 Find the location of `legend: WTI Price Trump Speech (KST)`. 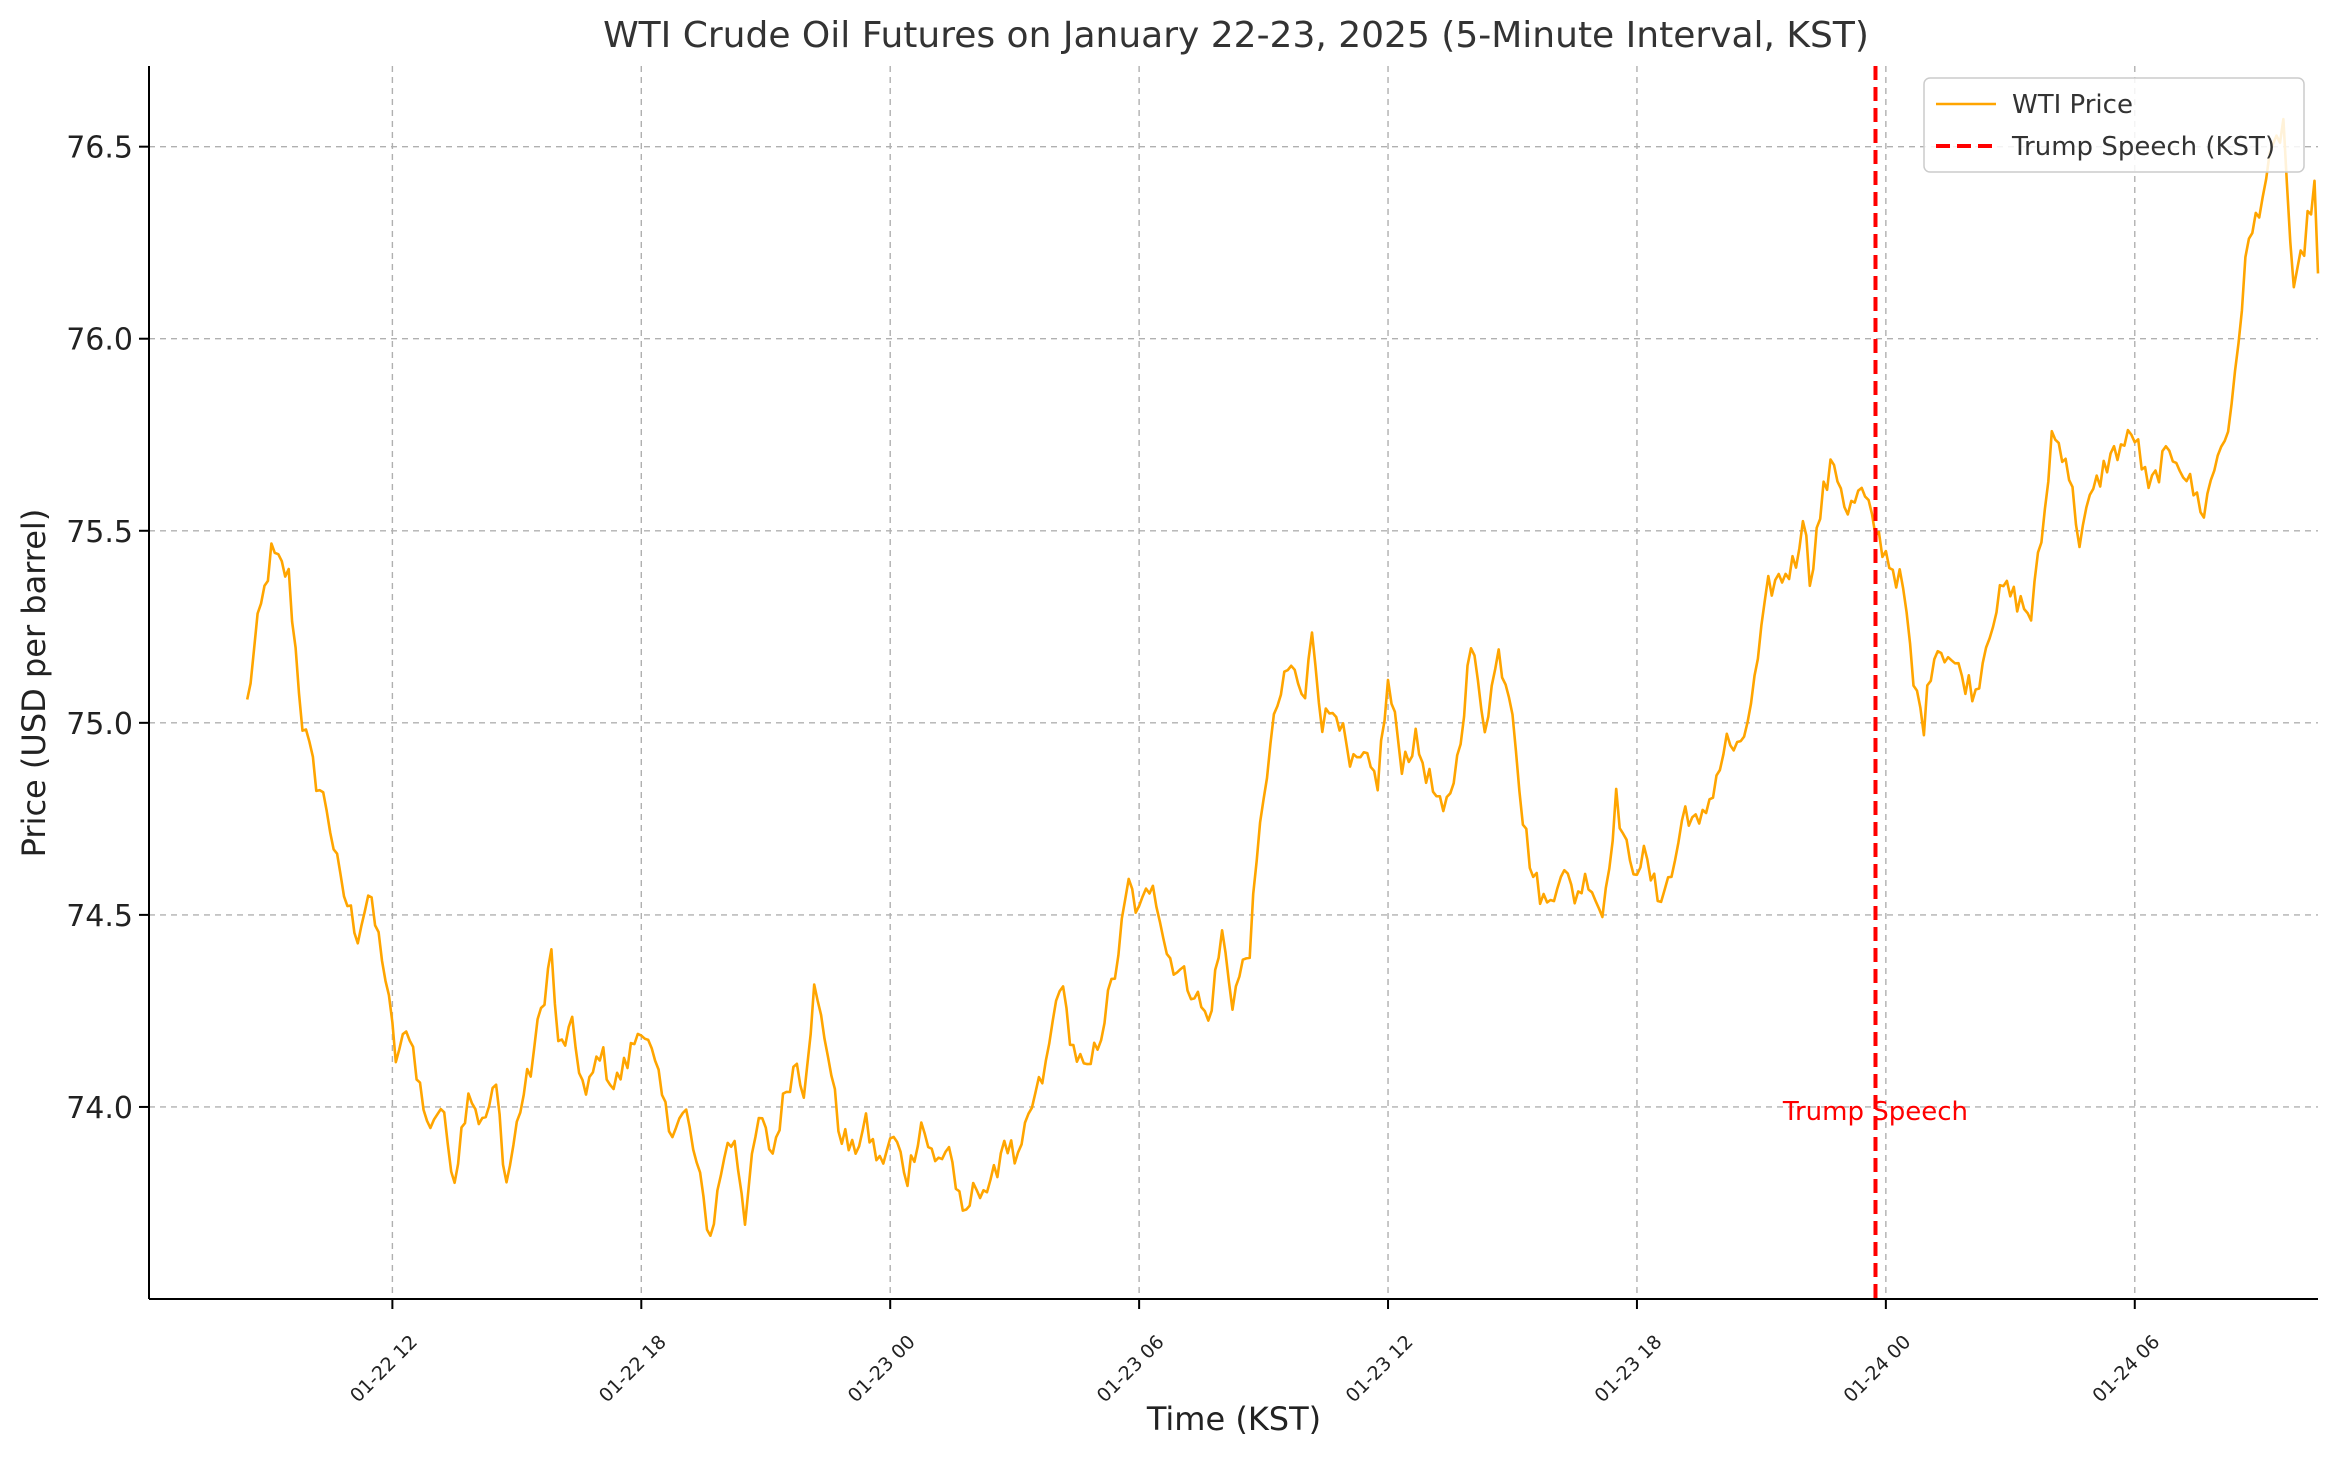

legend: WTI Price Trump Speech (KST) is located at coordinates (2114, 125).